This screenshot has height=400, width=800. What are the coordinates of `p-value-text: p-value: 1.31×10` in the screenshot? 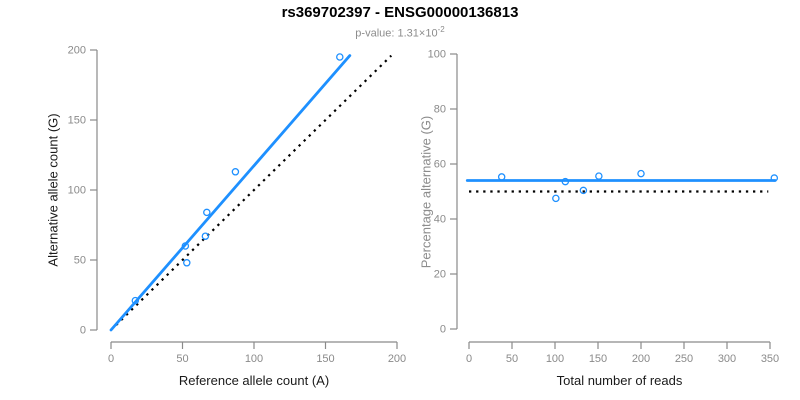 It's located at (396, 33).